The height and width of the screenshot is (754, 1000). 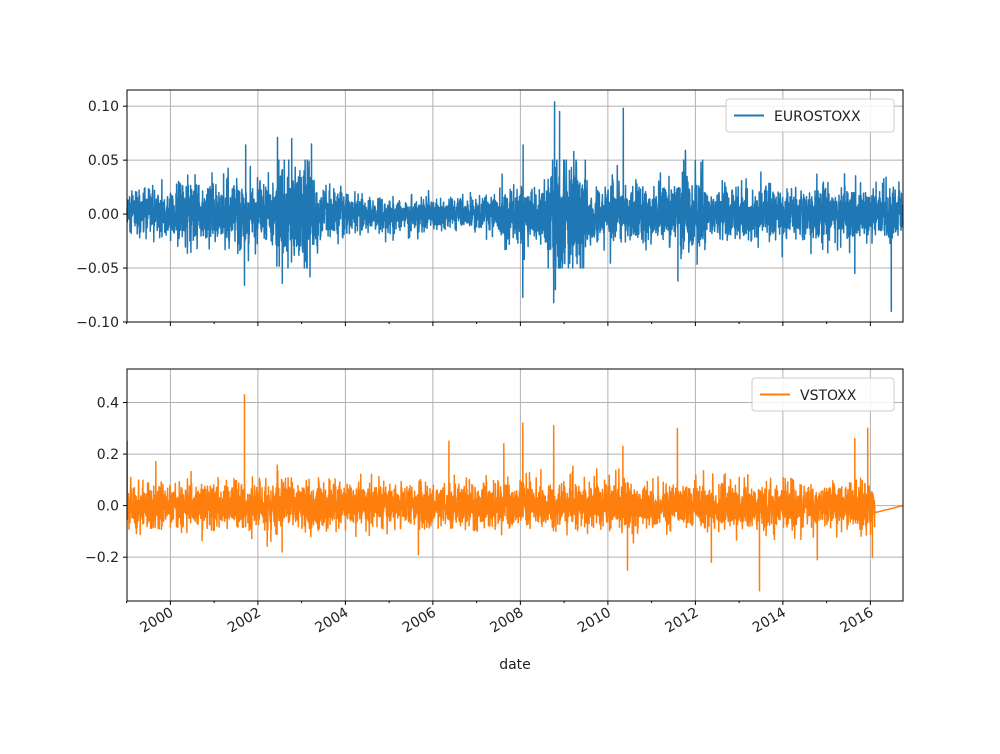 What do you see at coordinates (828, 396) in the screenshot?
I see `legend-label: VSTOXX` at bounding box center [828, 396].